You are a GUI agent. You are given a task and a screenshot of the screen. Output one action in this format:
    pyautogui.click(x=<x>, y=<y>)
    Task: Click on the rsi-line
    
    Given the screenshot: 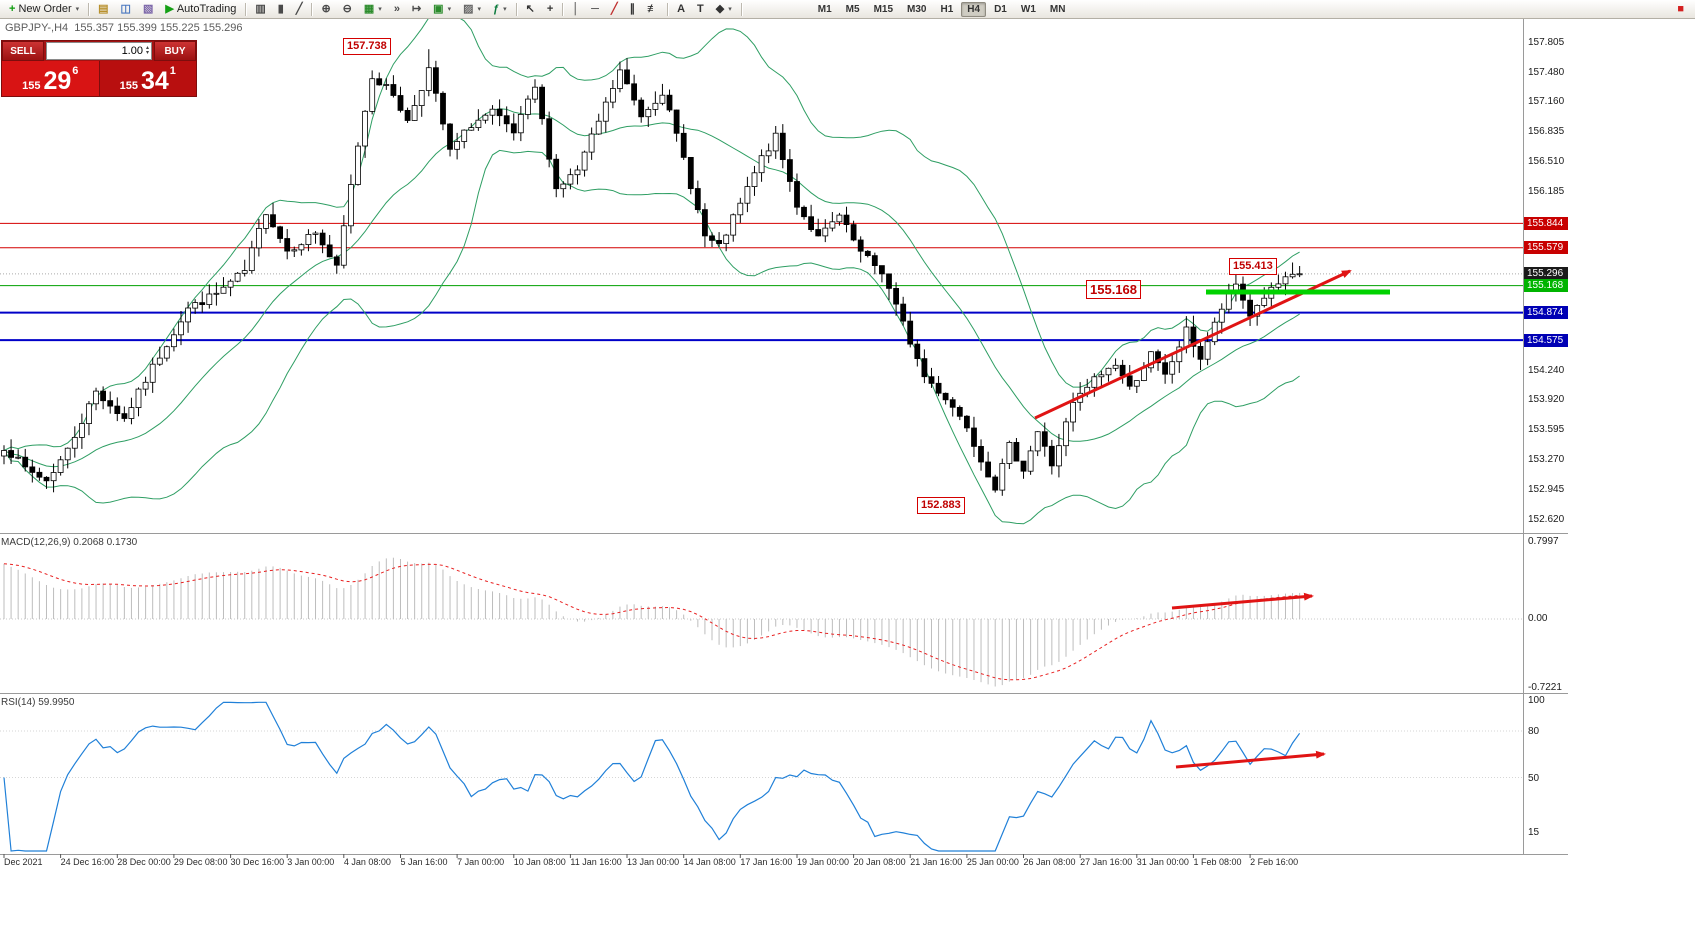 What is the action you would take?
    pyautogui.click(x=652, y=776)
    